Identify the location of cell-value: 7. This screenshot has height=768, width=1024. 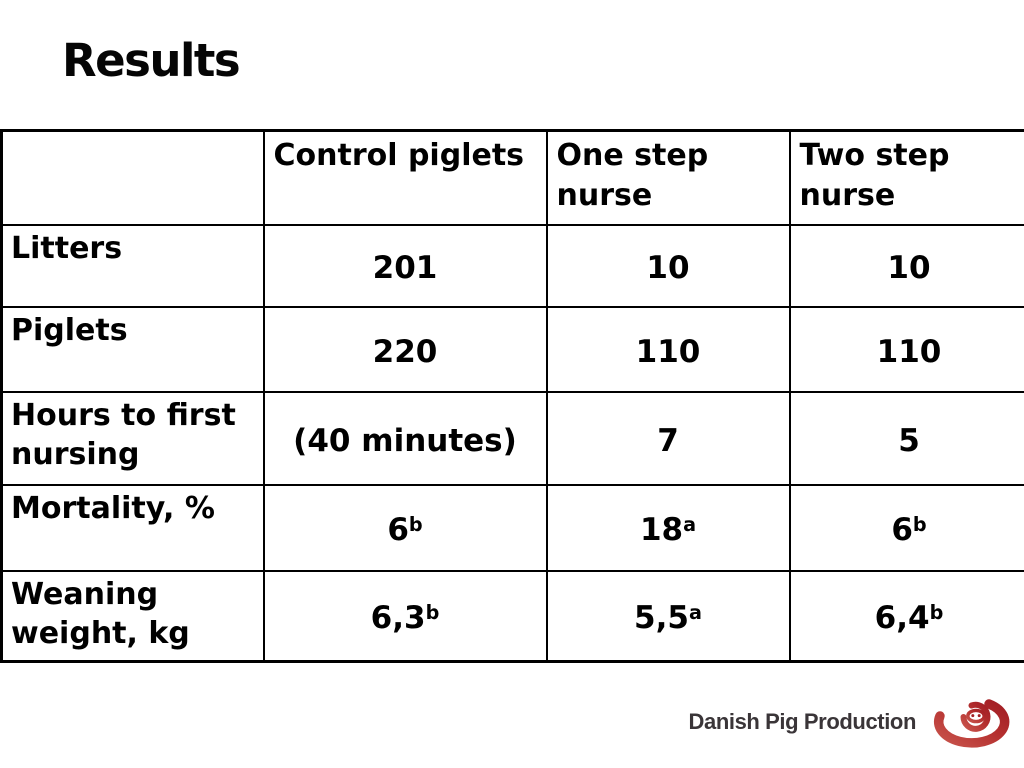
(668, 440).